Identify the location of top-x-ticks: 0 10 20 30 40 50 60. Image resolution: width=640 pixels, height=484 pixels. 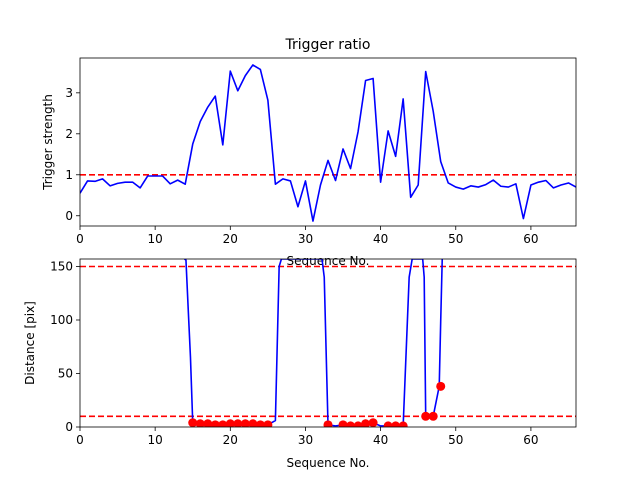
(307, 236).